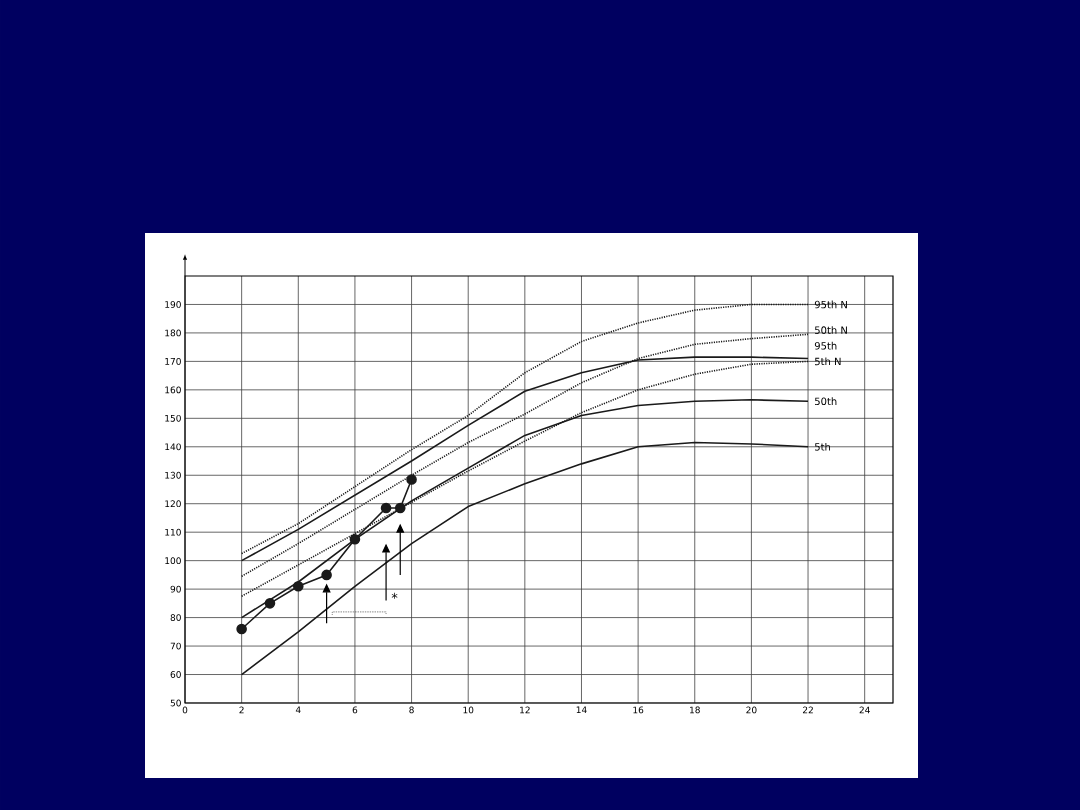 This screenshot has height=810, width=1080. Describe the element at coordinates (394, 595) in the screenshot. I see `annotation: *` at that location.